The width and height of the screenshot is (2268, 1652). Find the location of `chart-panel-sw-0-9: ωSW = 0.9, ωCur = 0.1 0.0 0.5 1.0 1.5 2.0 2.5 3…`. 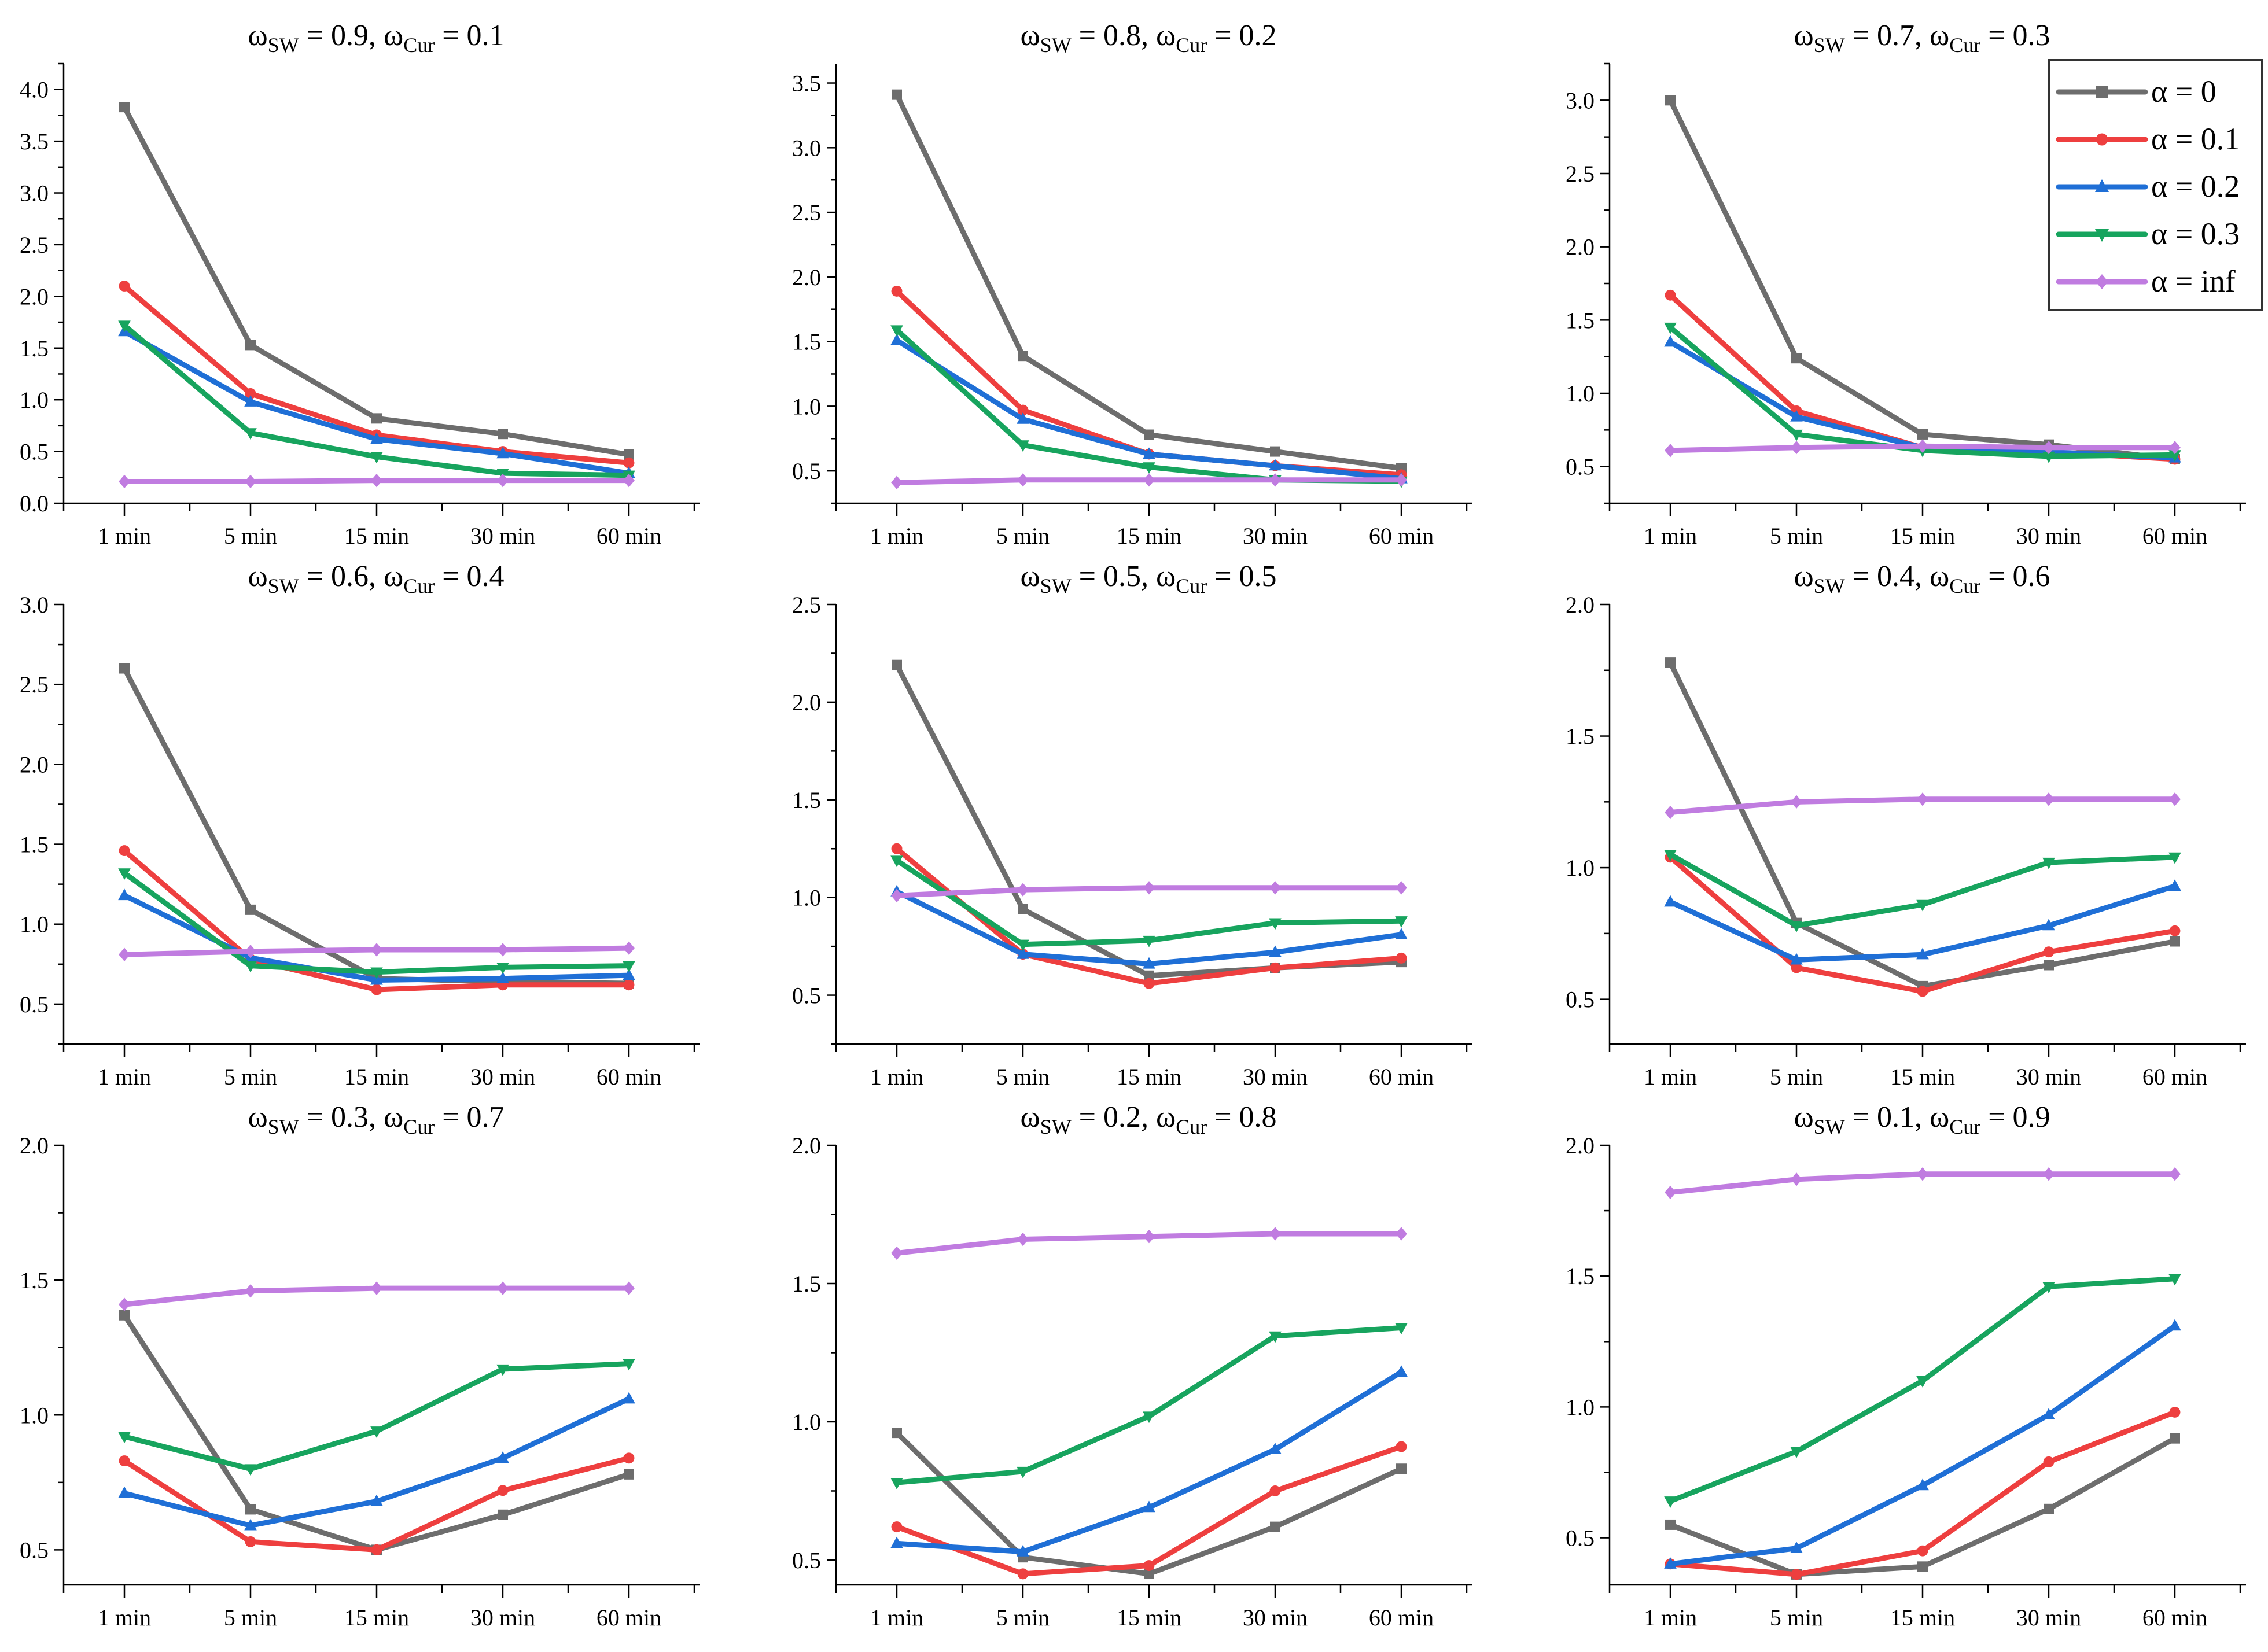

chart-panel-sw-0-9: ωSW = 0.9, ωCur = 0.1 0.0 0.5 1.0 1.5 2.0 2.5 3… is located at coordinates (387, 274).